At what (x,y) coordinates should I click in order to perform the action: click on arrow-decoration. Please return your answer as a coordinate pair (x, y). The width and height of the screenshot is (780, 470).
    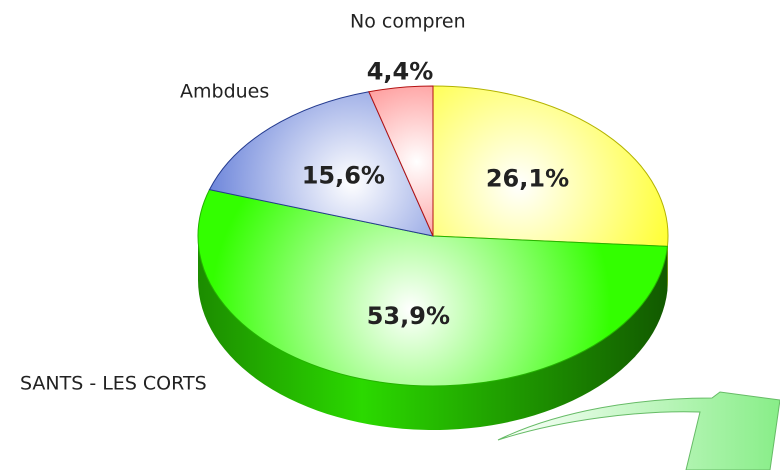
    Looking at the image, I should click on (638, 430).